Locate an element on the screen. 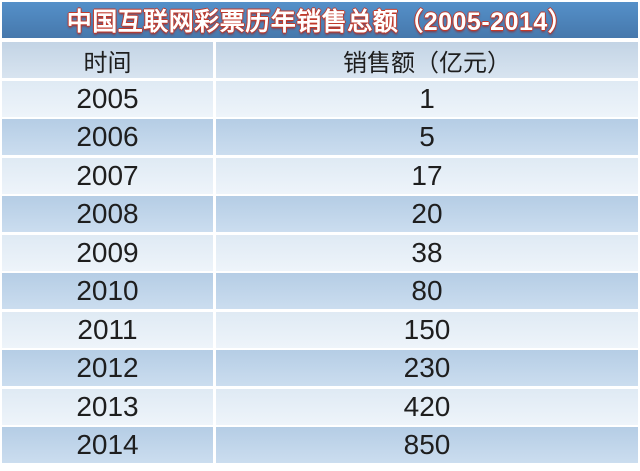 The width and height of the screenshot is (640, 471). table-row: 2014 850 is located at coordinates (320, 445).